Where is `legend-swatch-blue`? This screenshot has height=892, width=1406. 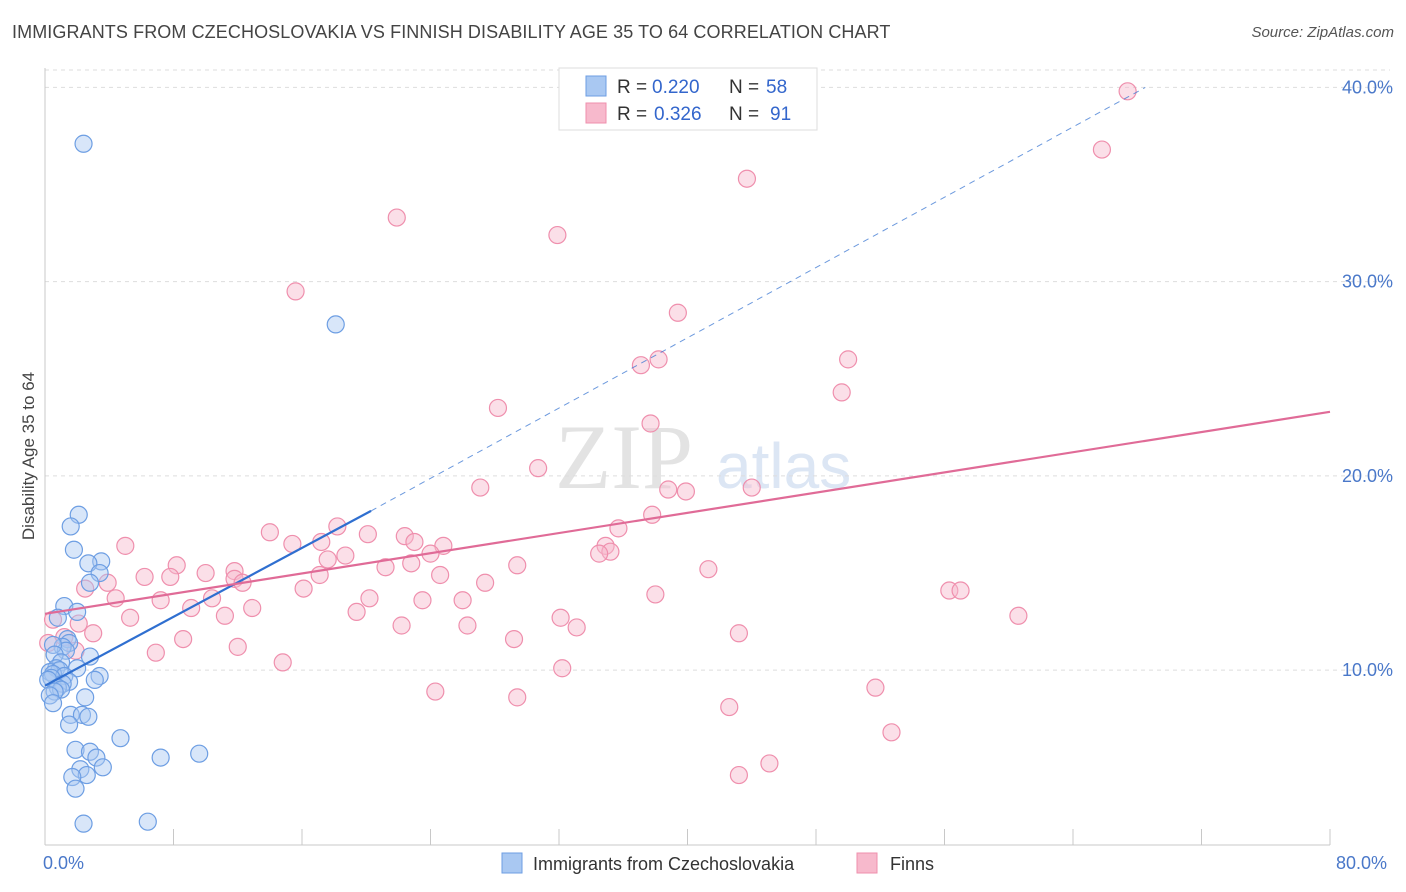
legend-swatch-blue is located at coordinates (596, 86).